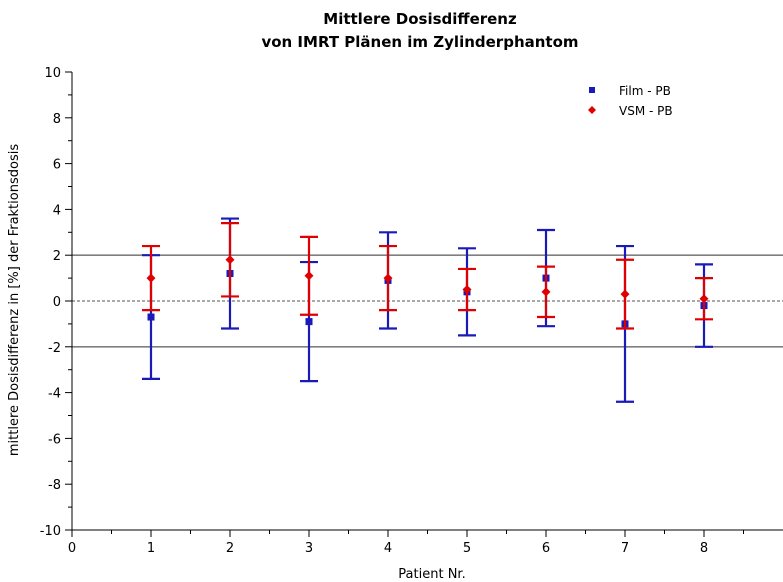 The image size is (783, 582). Describe the element at coordinates (72, 548) in the screenshot. I see `x-tick-label: 0` at that location.